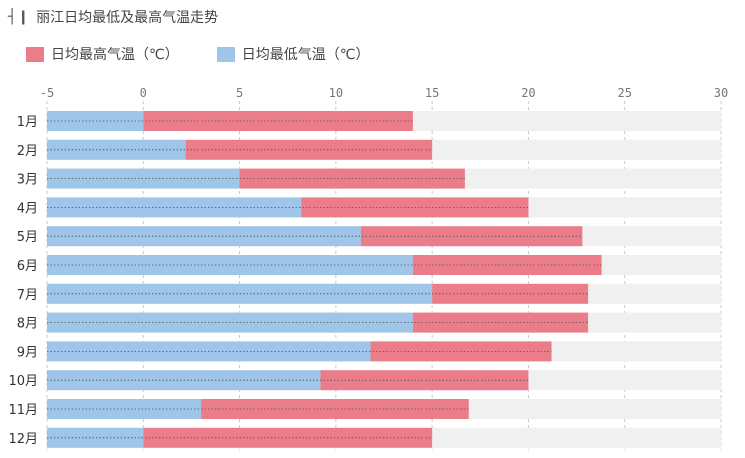 This screenshot has height=458, width=745. What do you see at coordinates (27, 266) in the screenshot?
I see `category-label: 6月` at bounding box center [27, 266].